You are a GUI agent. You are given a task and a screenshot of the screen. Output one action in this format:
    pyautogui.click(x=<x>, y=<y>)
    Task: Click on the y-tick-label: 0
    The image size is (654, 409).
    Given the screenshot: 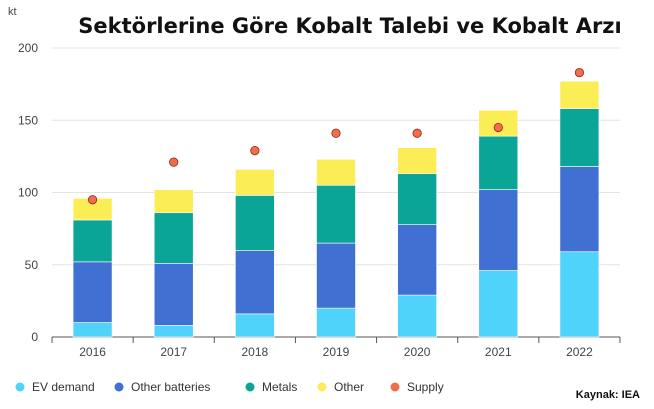 What is the action you would take?
    pyautogui.click(x=34, y=337)
    